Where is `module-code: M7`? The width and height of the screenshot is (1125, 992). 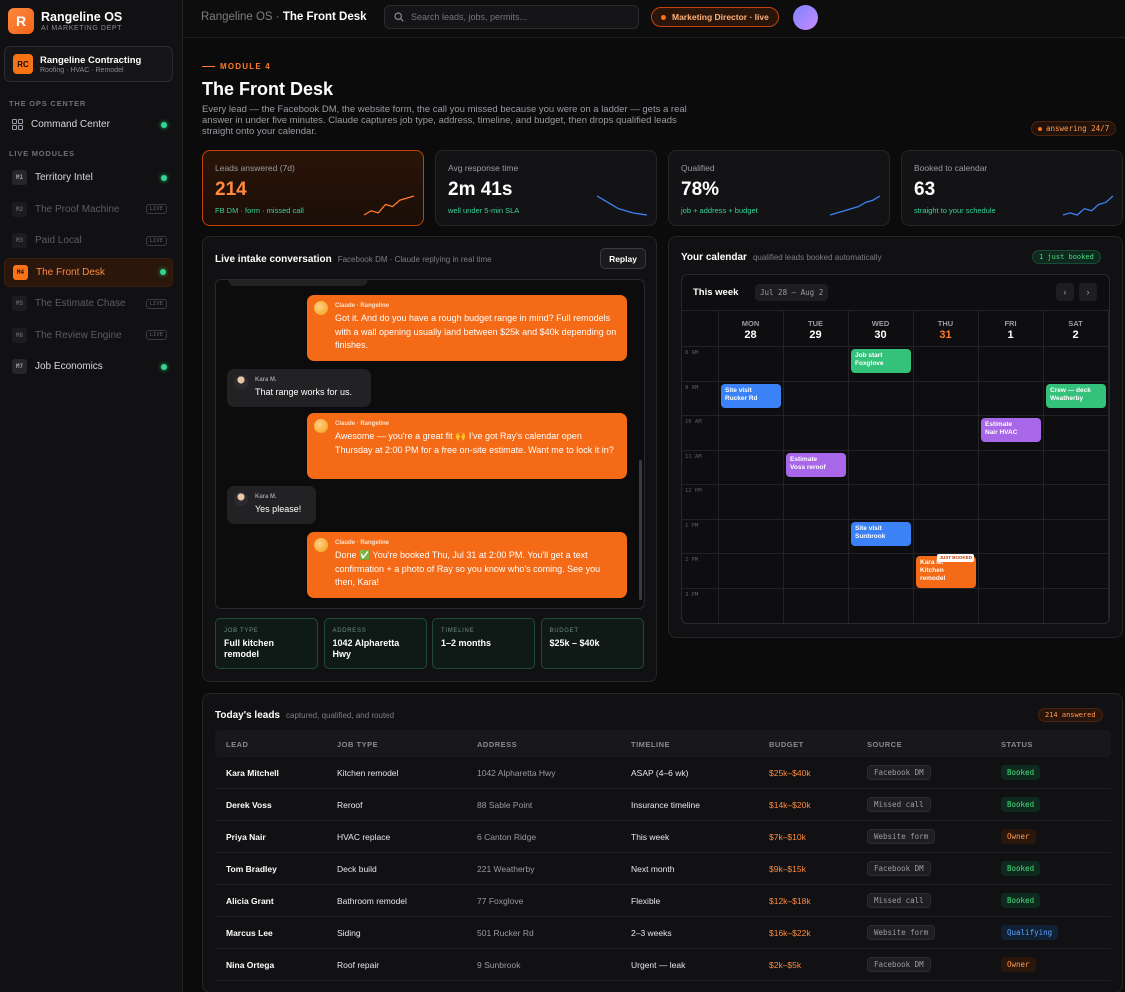 module-code: M7 is located at coordinates (19, 366).